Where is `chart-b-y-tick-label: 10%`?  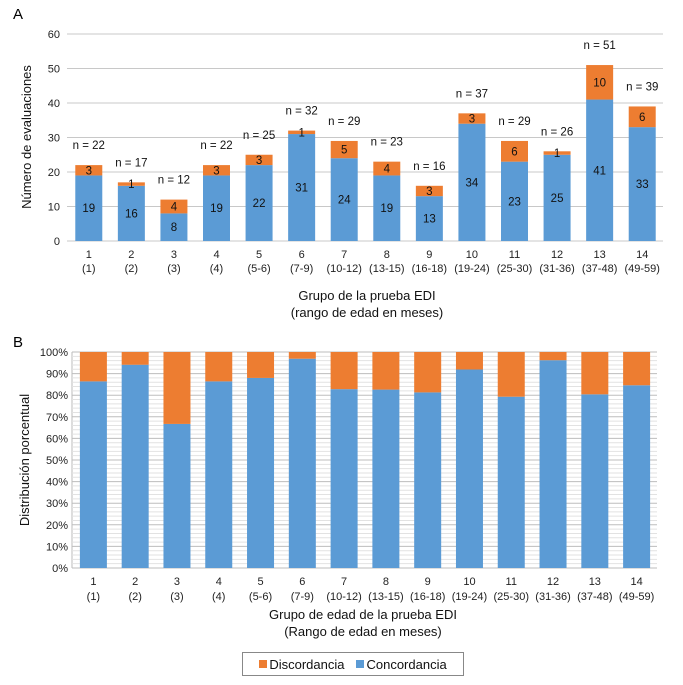 chart-b-y-tick-label: 10% is located at coordinates (57, 547).